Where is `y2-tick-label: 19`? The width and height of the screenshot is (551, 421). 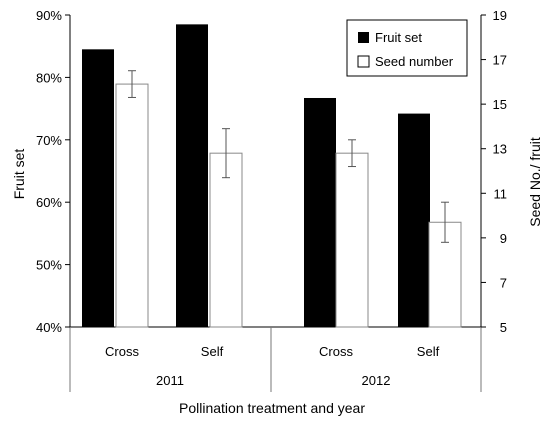
y2-tick-label: 19 is located at coordinates (500, 15).